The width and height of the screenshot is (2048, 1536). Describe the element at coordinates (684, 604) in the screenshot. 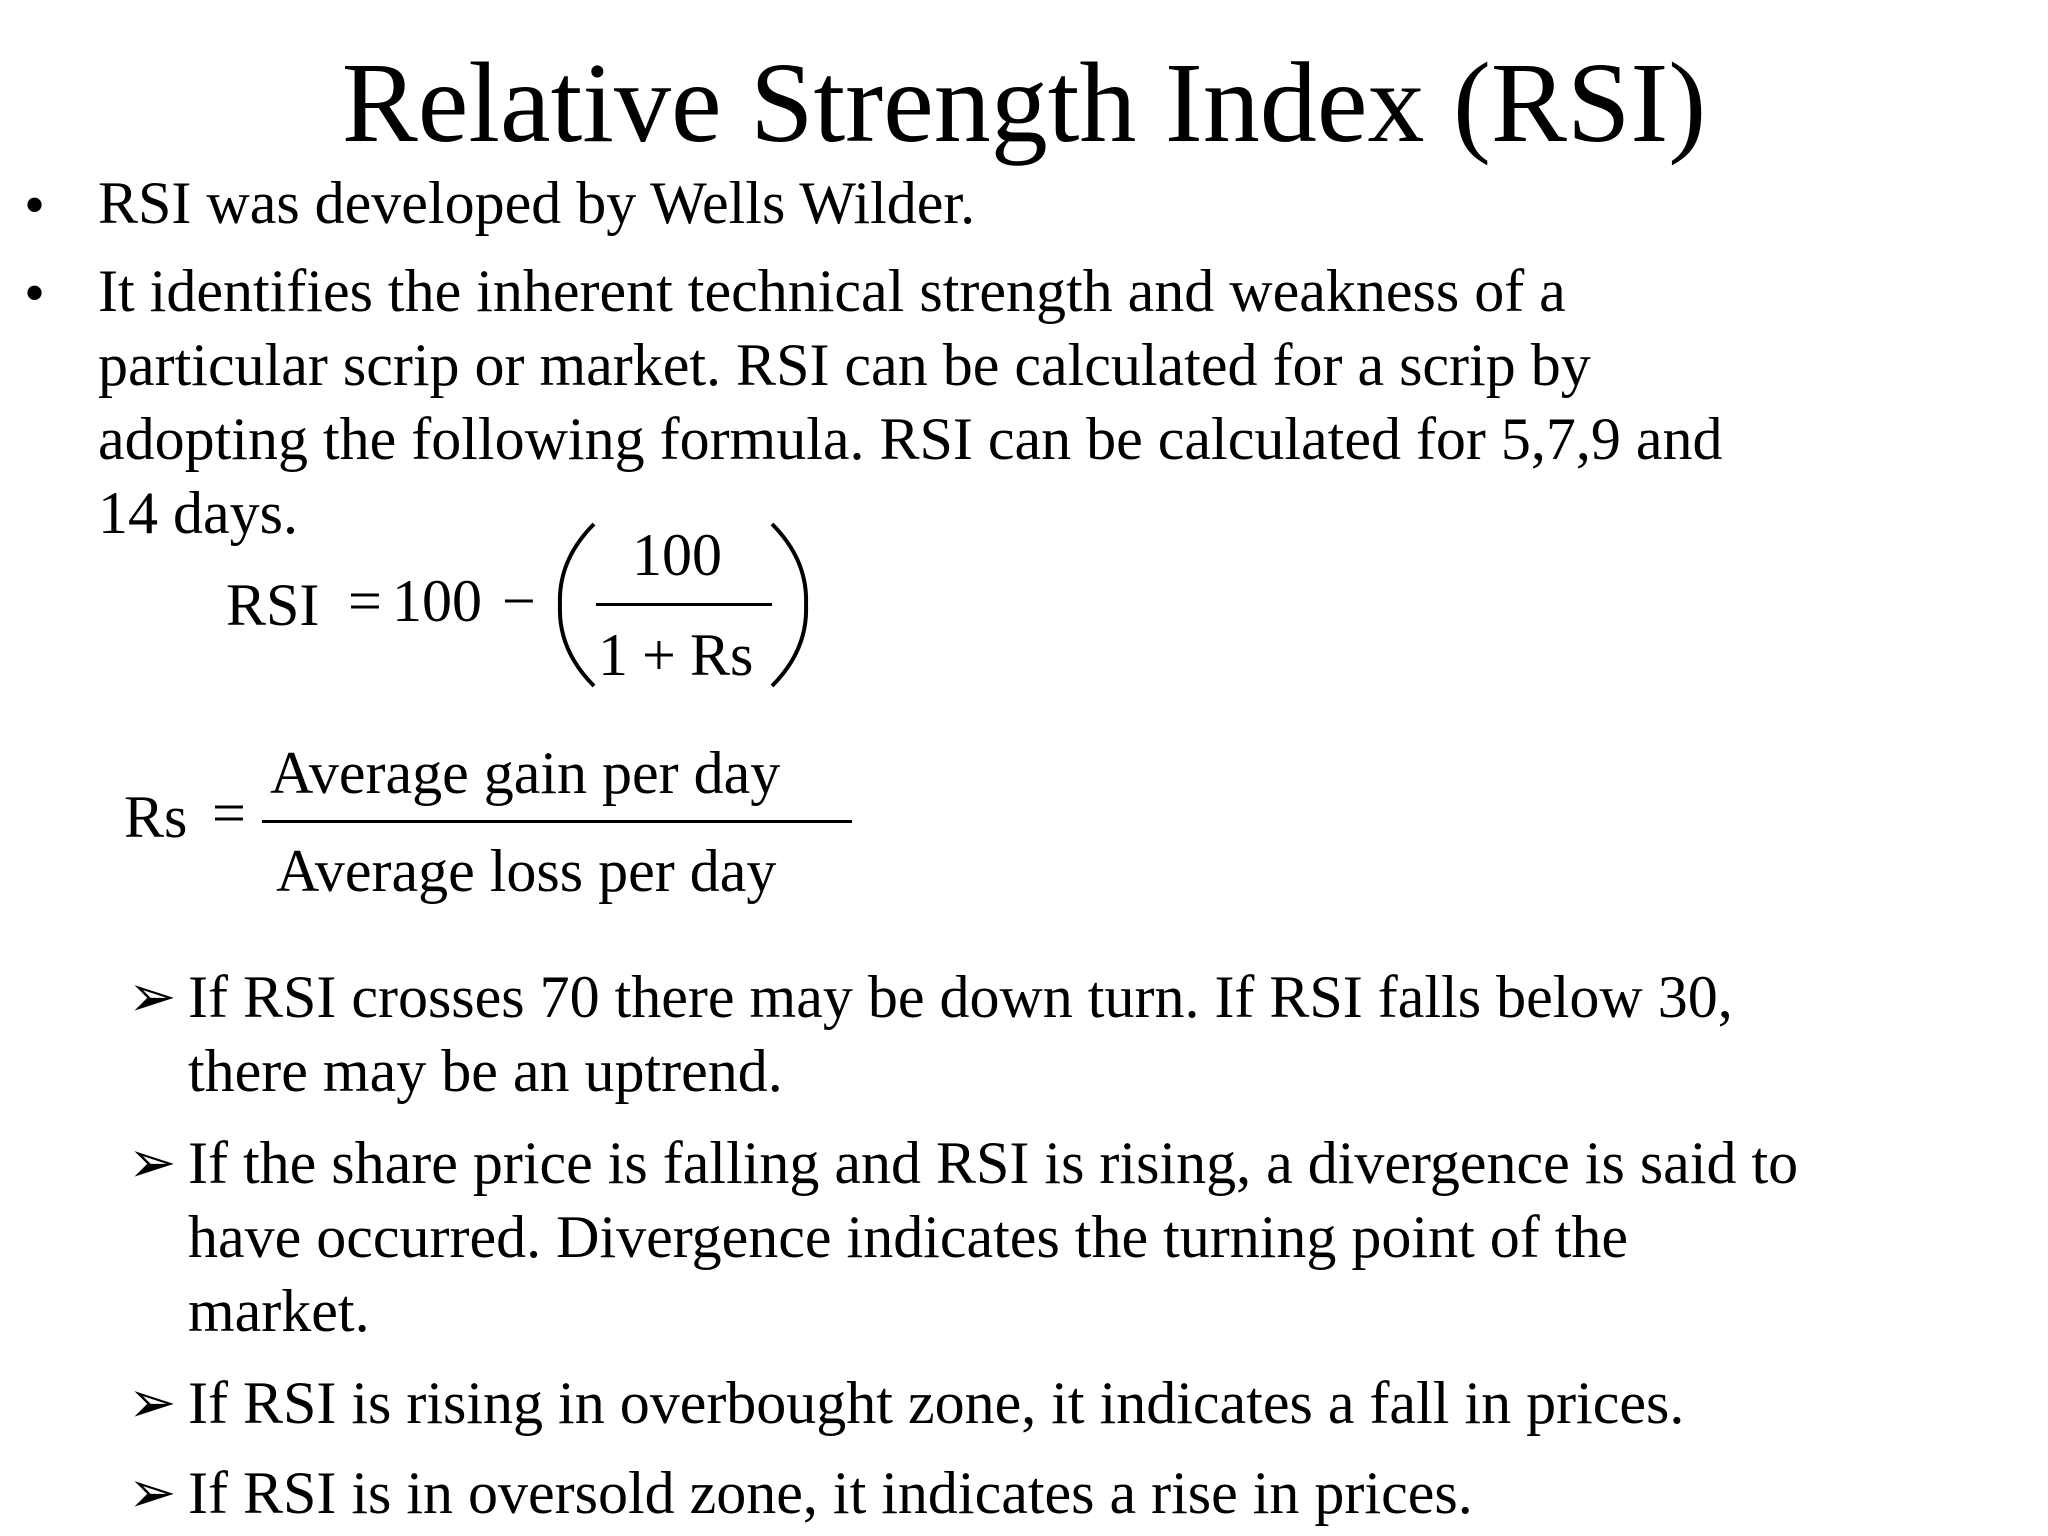

I see `rsi-fraction-bar` at that location.